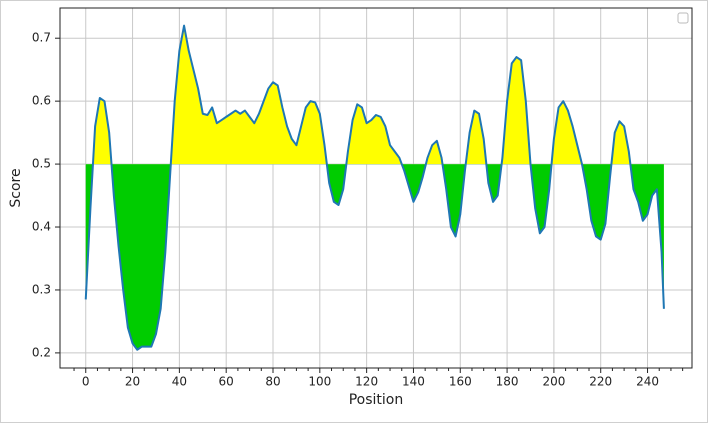 The width and height of the screenshot is (708, 423). Describe the element at coordinates (41, 352) in the screenshot. I see `y-tick-label: 0.2` at that location.